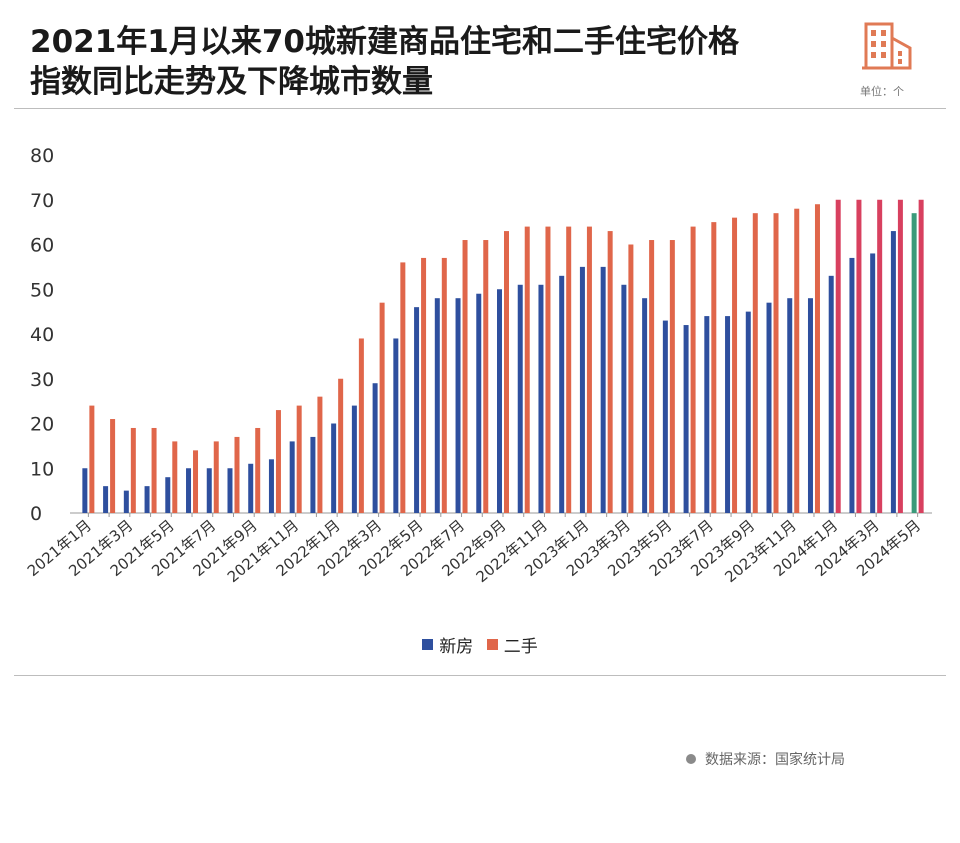 This screenshot has height=843, width=960. I want to click on y-tick-label: 10, so click(42, 469).